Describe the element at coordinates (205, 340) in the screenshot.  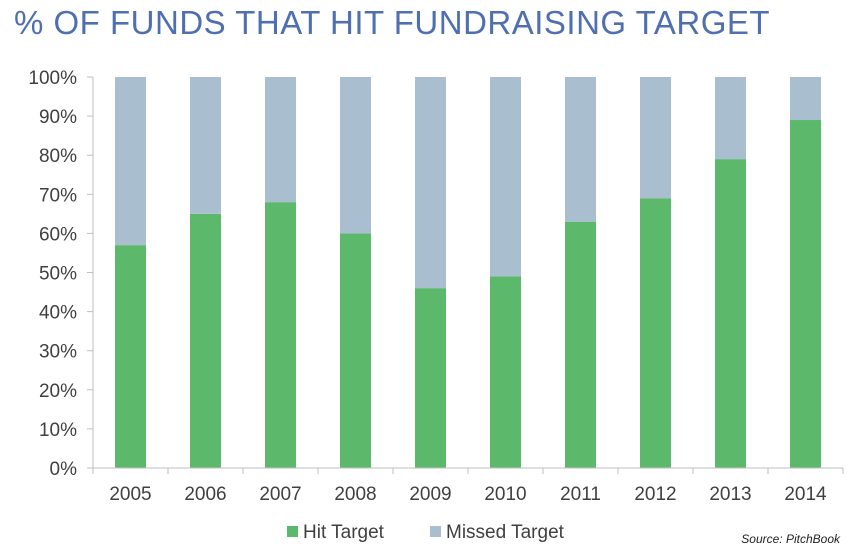
I see `bar-hit-2006` at that location.